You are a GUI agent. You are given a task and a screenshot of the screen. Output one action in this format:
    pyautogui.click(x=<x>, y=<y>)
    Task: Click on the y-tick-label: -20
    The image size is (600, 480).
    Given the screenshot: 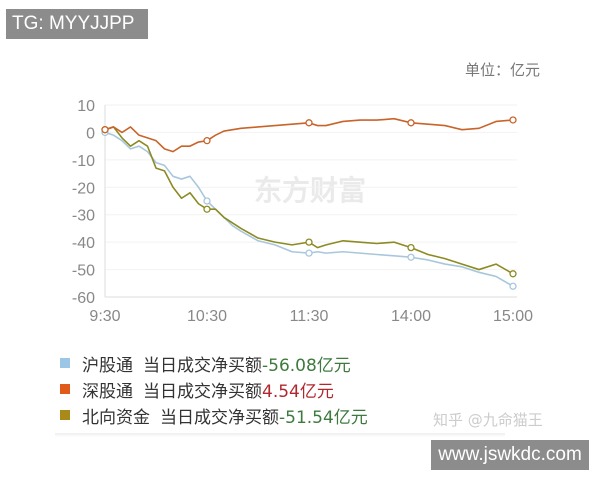 What is the action you would take?
    pyautogui.click(x=83, y=188)
    